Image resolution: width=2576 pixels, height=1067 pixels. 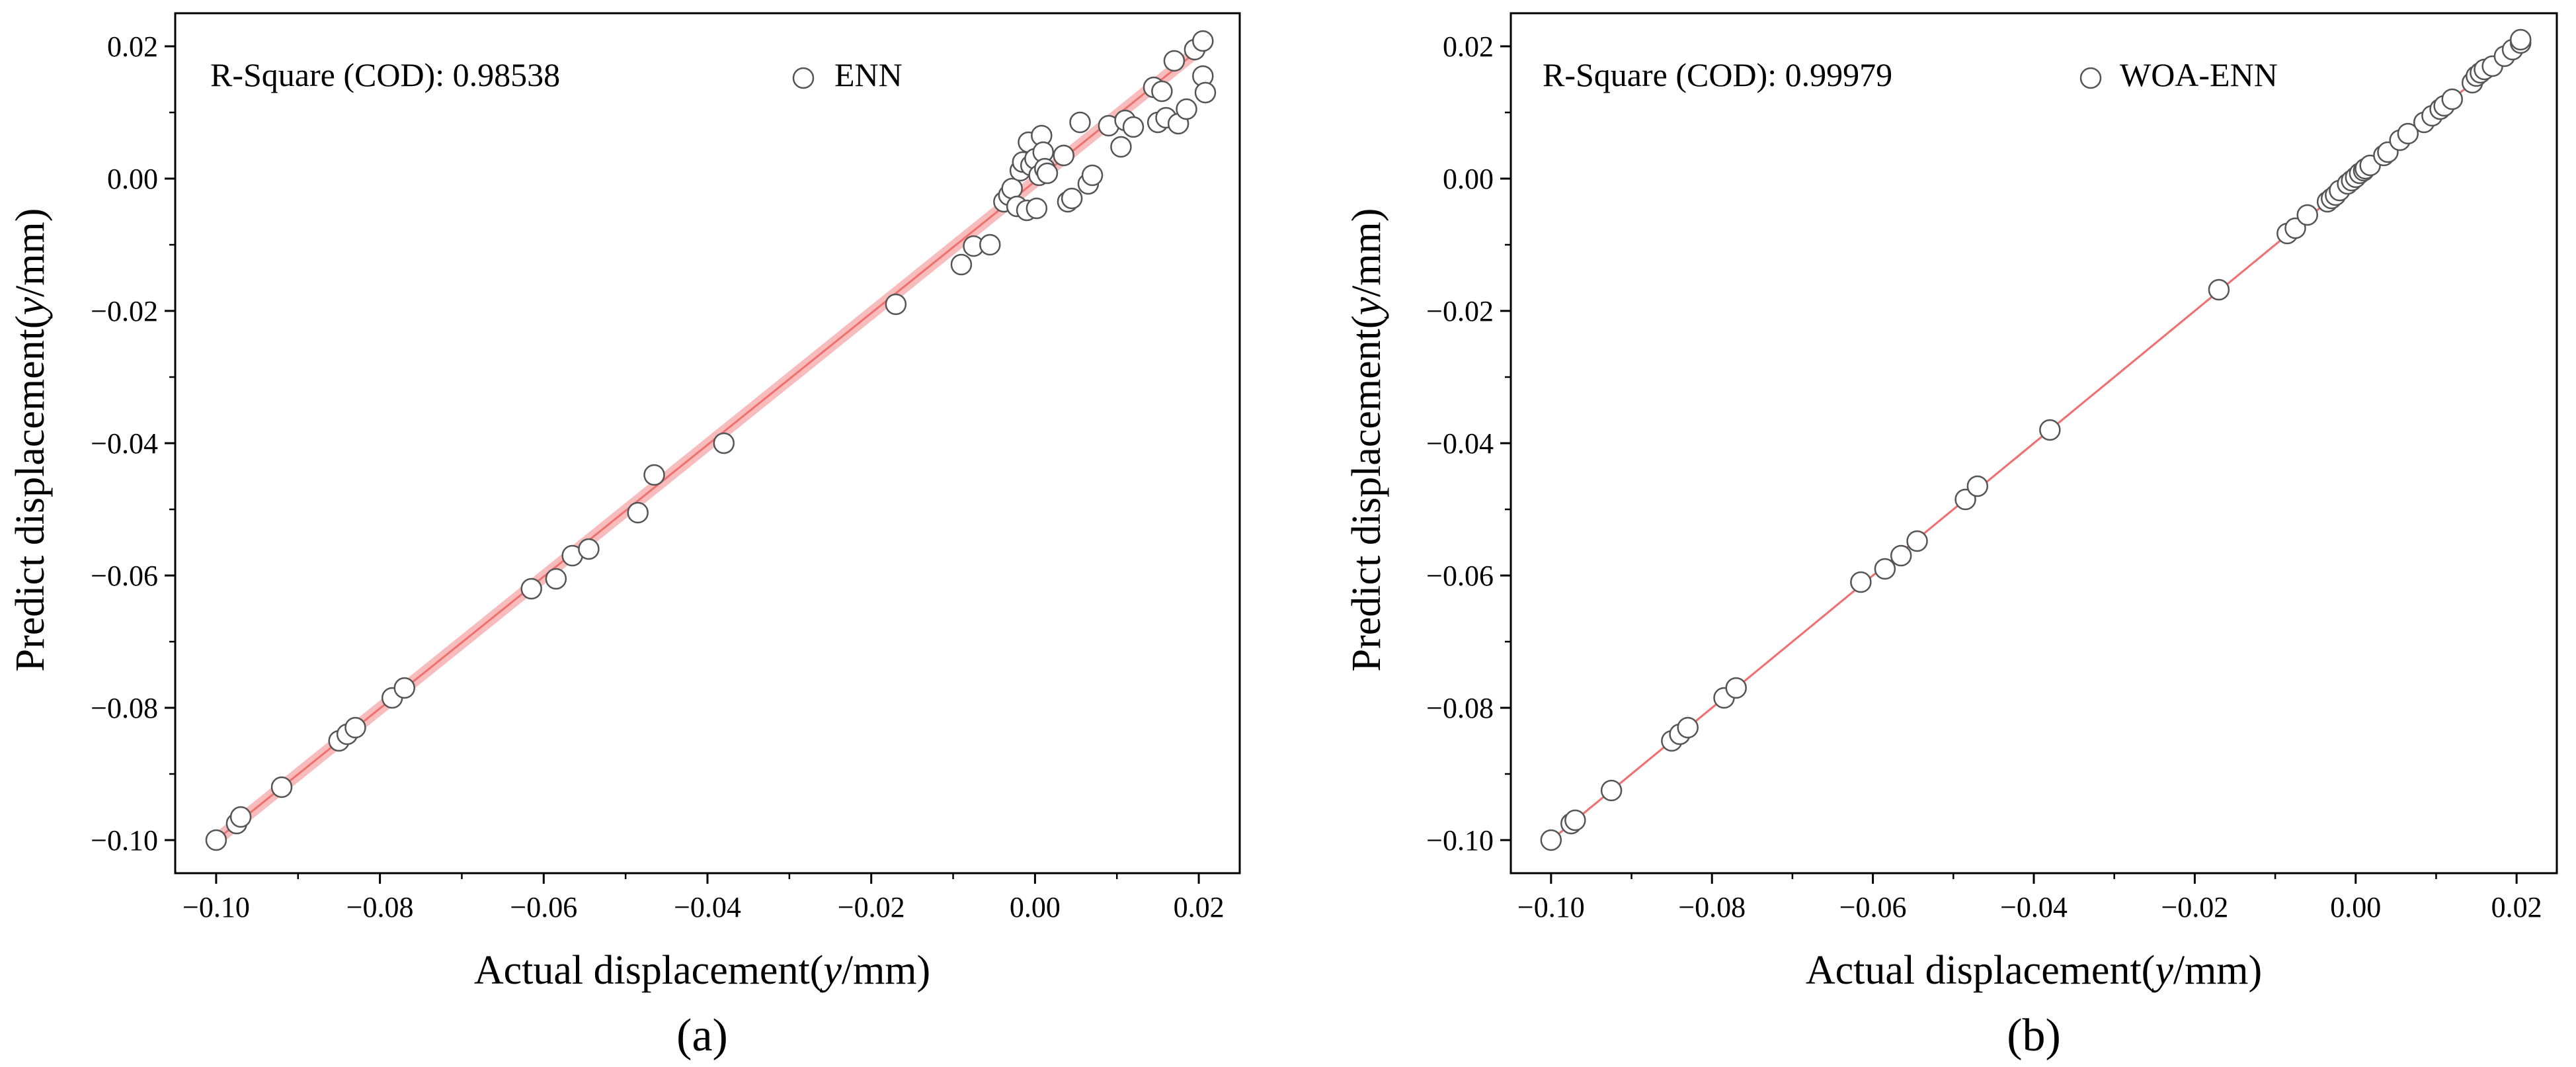 What do you see at coordinates (1468, 46) in the screenshot?
I see `panel-b-y-tick-label: 0.02` at bounding box center [1468, 46].